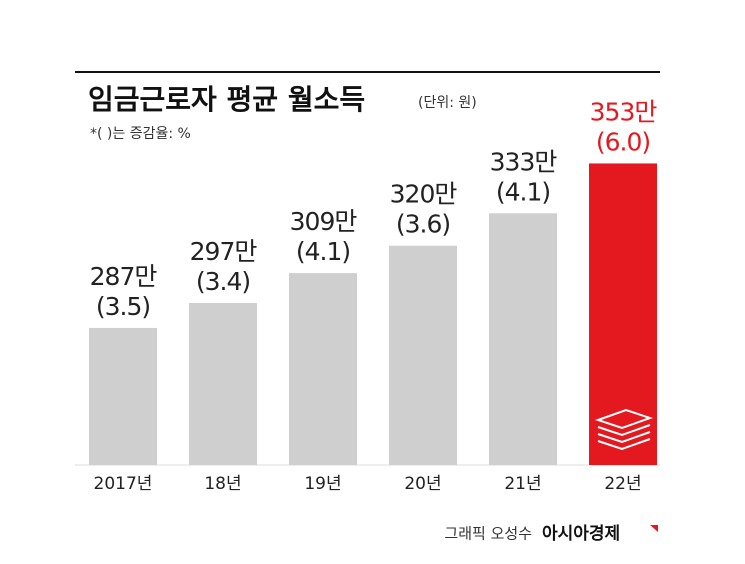 The image size is (745, 564). Describe the element at coordinates (624, 111) in the screenshot. I see `value-label: 353만` at that location.